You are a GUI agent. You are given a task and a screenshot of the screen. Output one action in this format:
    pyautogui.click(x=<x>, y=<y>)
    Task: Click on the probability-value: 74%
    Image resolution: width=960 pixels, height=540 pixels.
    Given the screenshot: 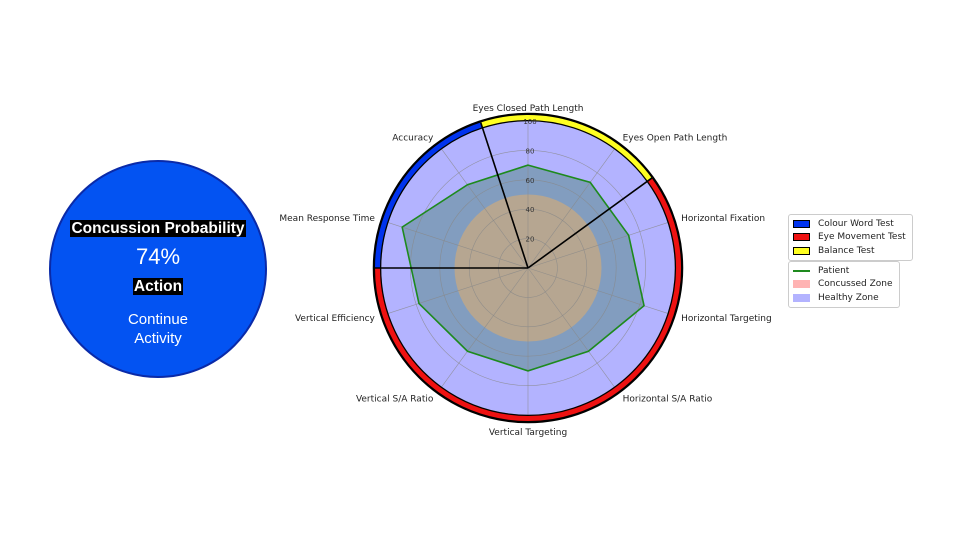 What is the action you would take?
    pyautogui.click(x=158, y=256)
    